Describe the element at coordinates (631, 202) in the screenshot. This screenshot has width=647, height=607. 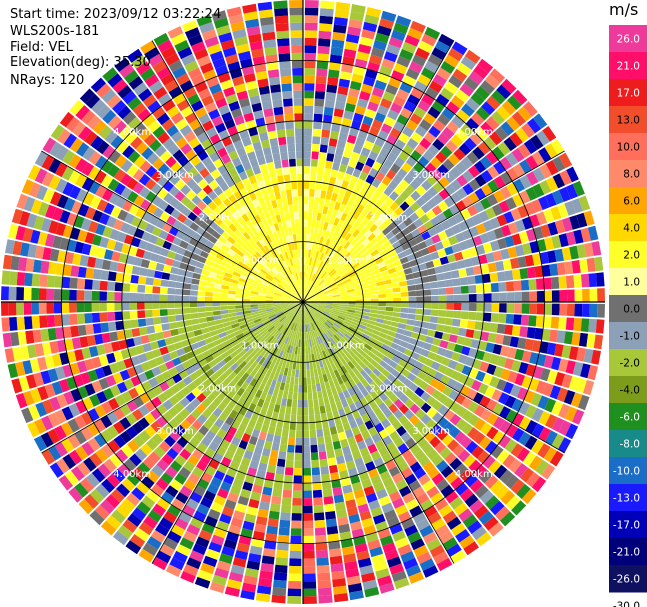
I see `colorbar-tick-label: 6.0` at that location.